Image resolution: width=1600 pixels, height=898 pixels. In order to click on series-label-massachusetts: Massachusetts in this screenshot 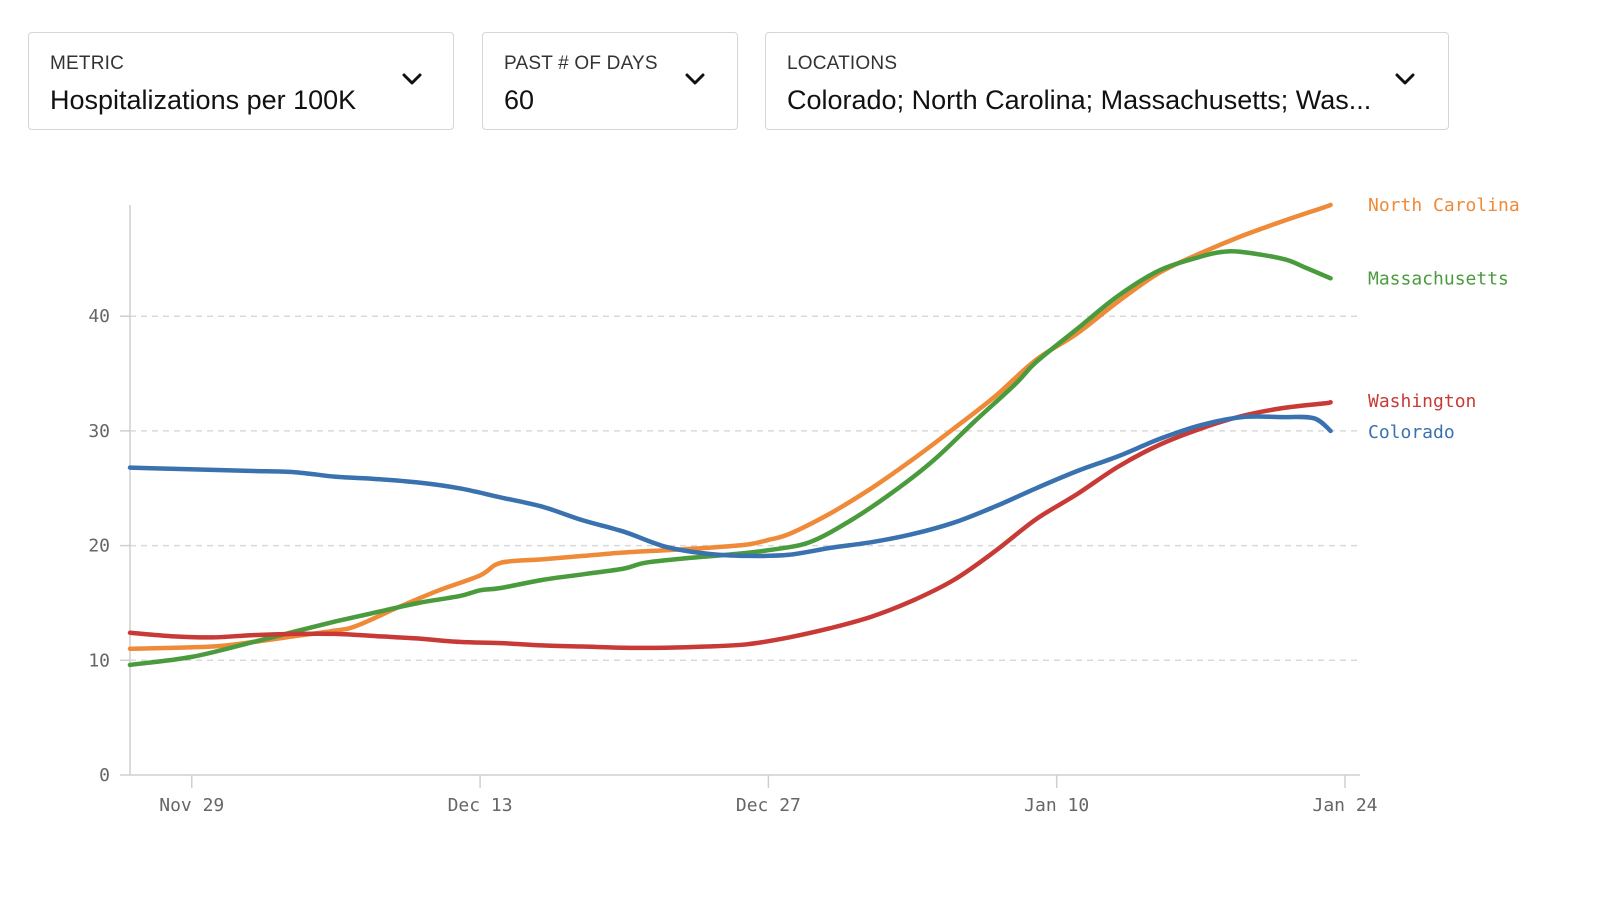, I will do `click(1438, 278)`.